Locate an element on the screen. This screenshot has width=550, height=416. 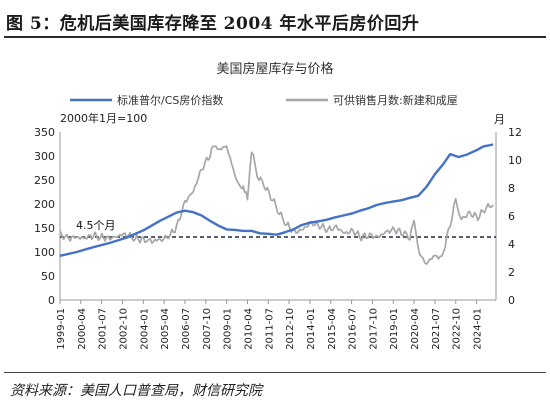
y-left-tick-label: 50 is located at coordinates (48, 276).